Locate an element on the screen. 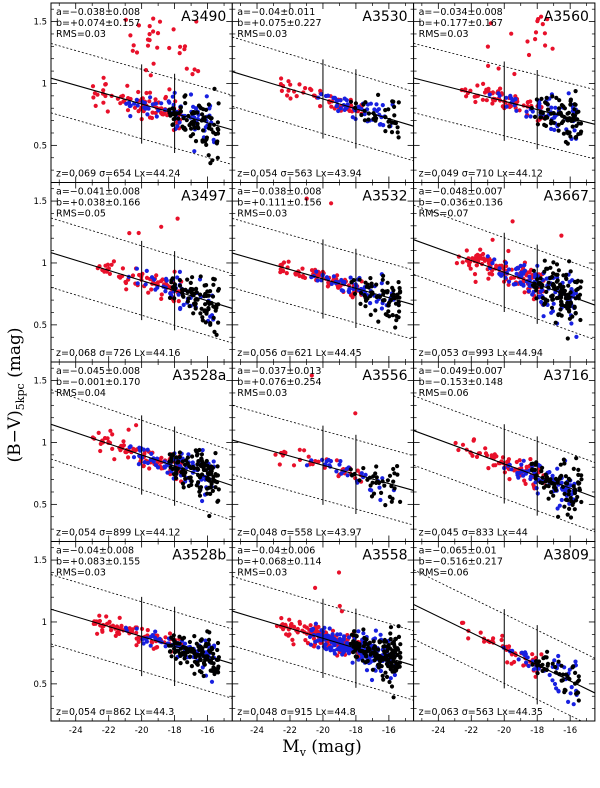 This screenshot has width=600, height=788. y-label-main: (B−V) is located at coordinates (15, 436).